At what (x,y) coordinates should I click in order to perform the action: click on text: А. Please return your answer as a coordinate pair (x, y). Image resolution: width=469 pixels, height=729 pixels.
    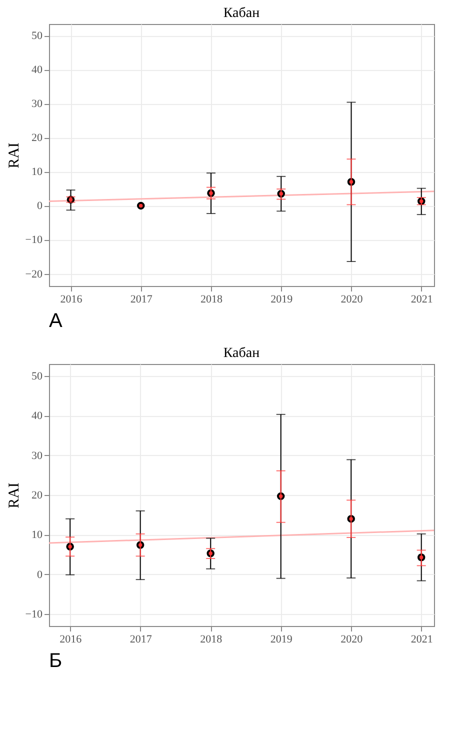
    Looking at the image, I should click on (56, 321).